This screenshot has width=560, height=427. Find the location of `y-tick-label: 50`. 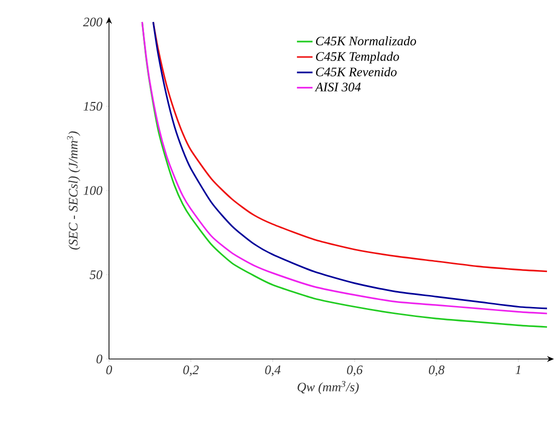

y-tick-label: 50 is located at coordinates (96, 275).